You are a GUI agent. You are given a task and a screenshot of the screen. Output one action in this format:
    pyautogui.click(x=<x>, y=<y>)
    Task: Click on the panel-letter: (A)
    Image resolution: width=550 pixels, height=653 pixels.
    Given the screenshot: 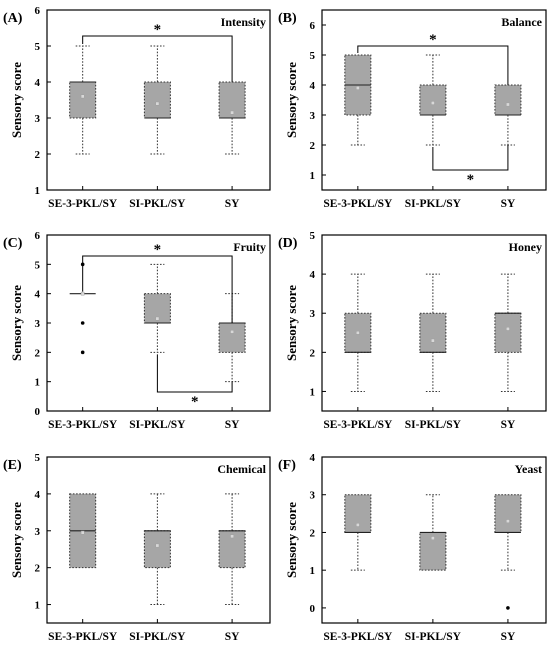 What is the action you would take?
    pyautogui.click(x=13, y=18)
    